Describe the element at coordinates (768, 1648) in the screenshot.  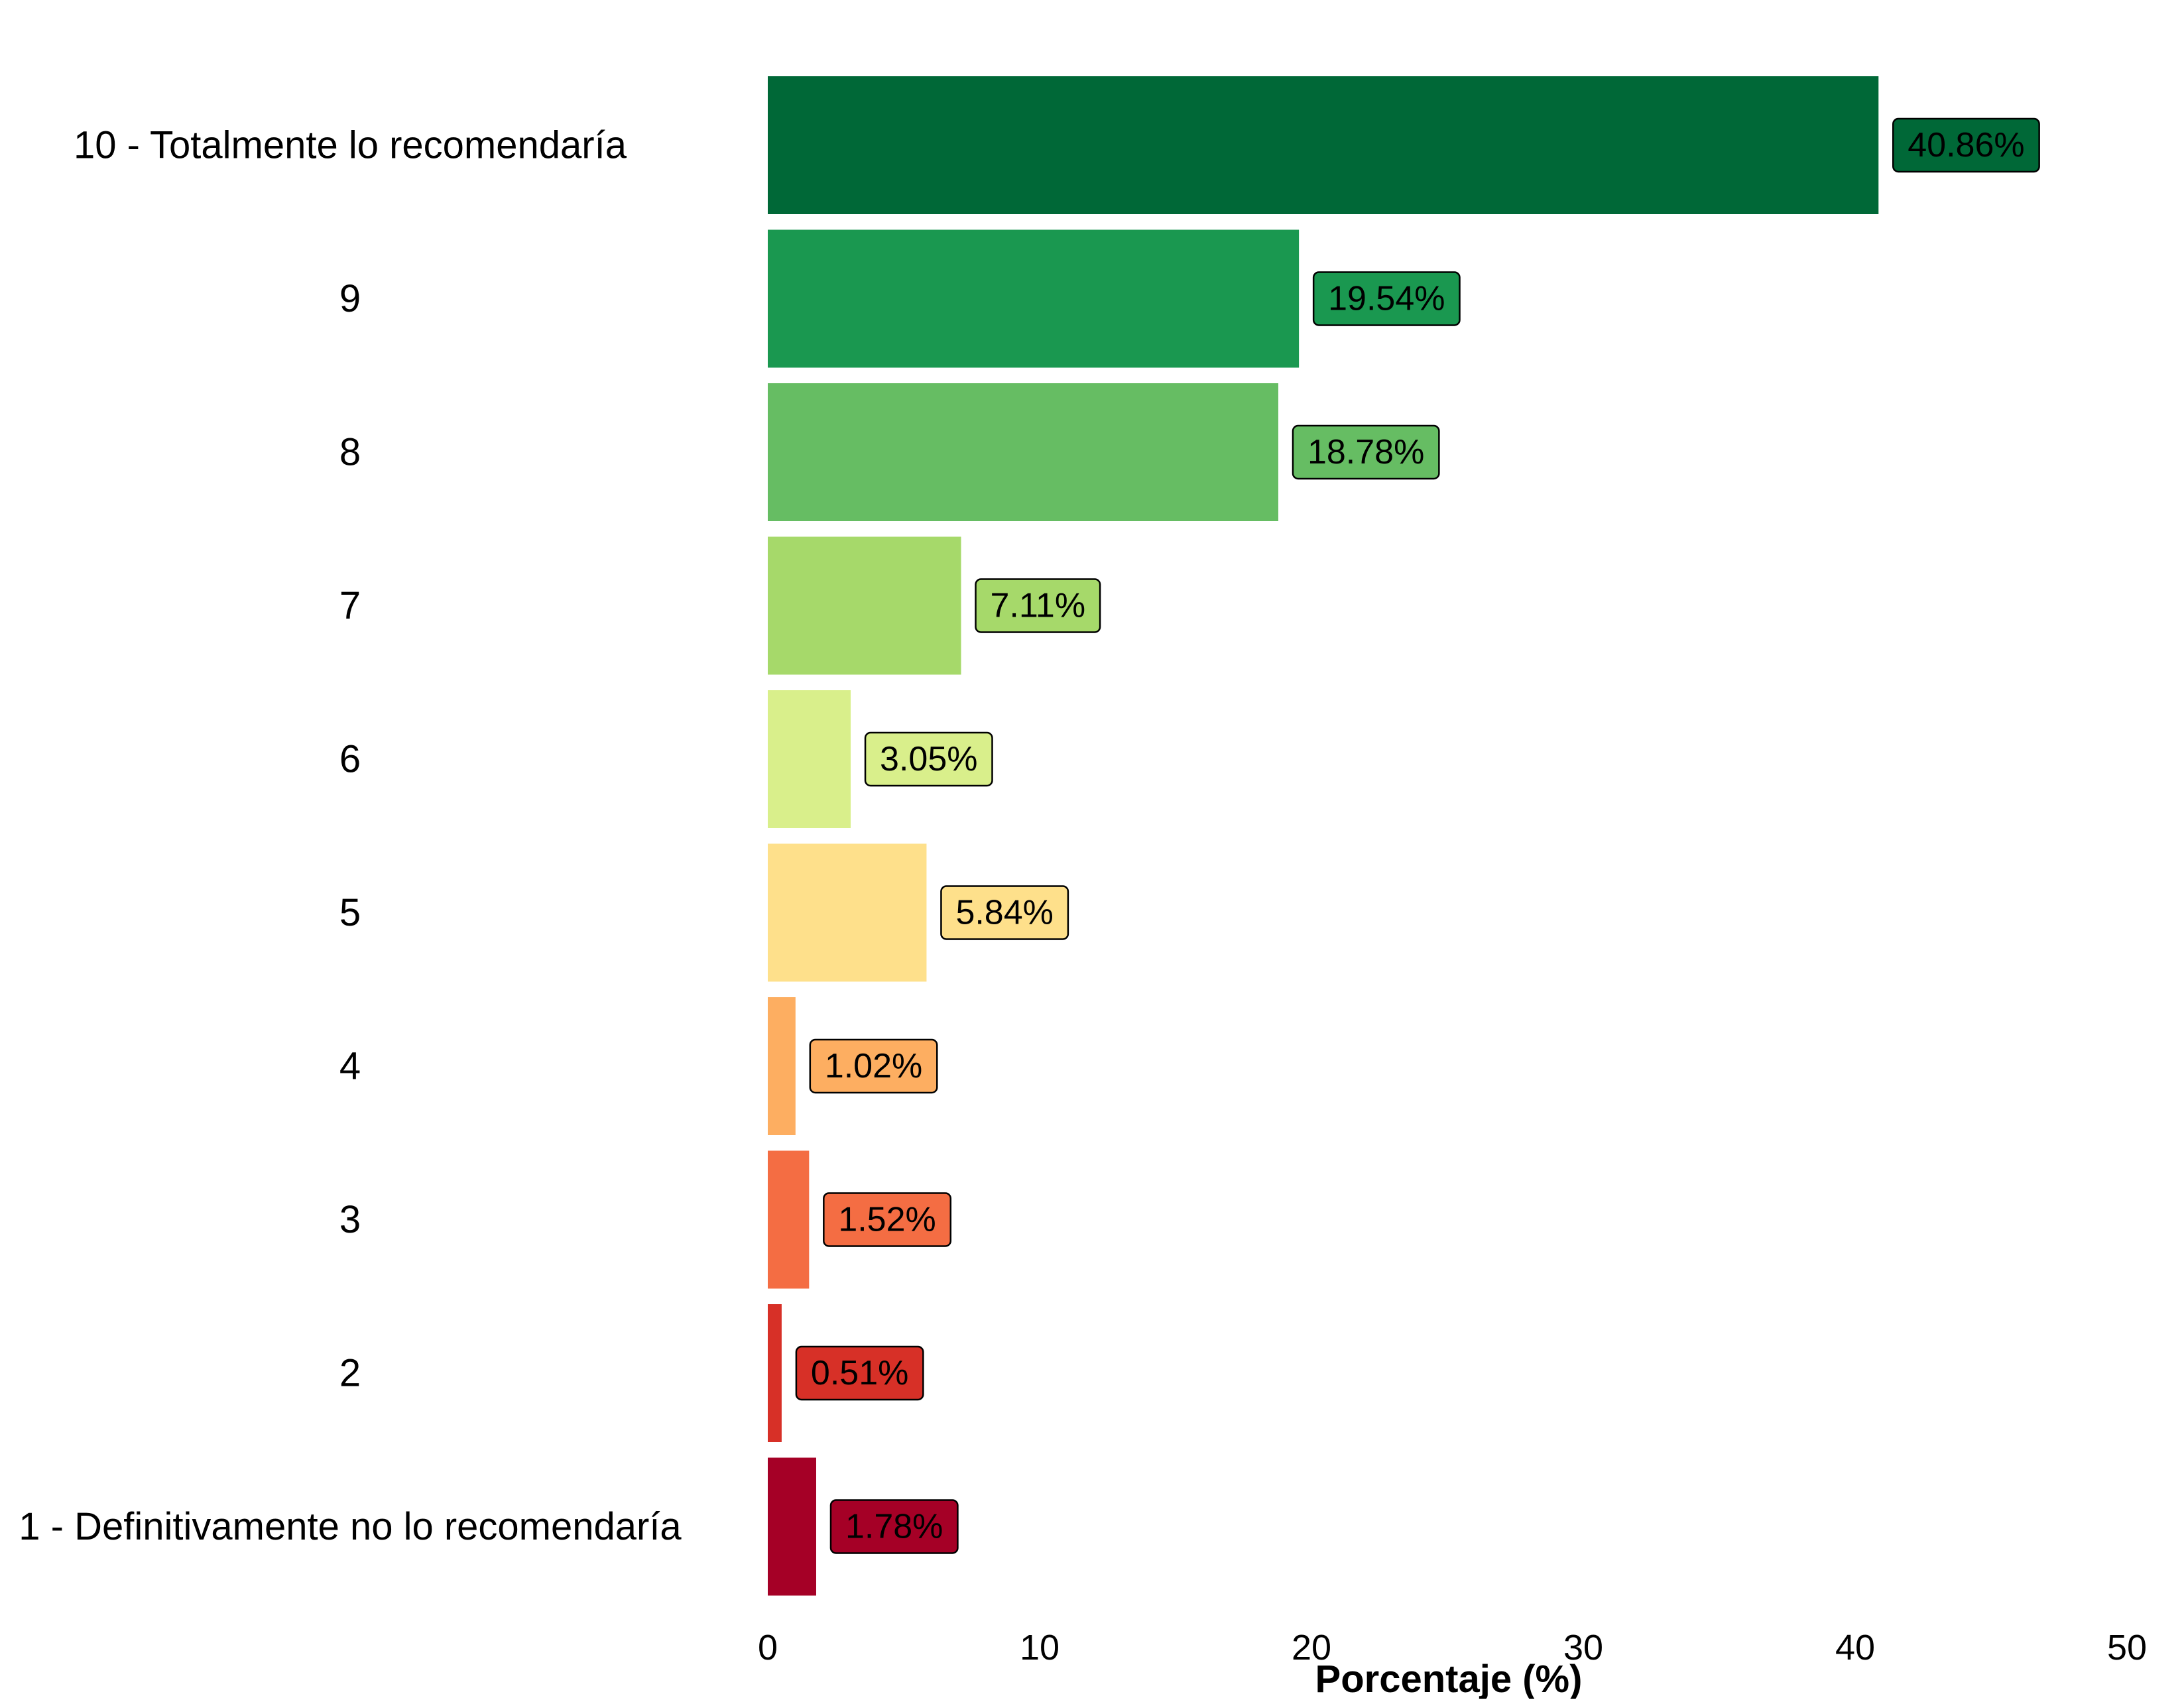
I see `x-tick-label: 0` at that location.